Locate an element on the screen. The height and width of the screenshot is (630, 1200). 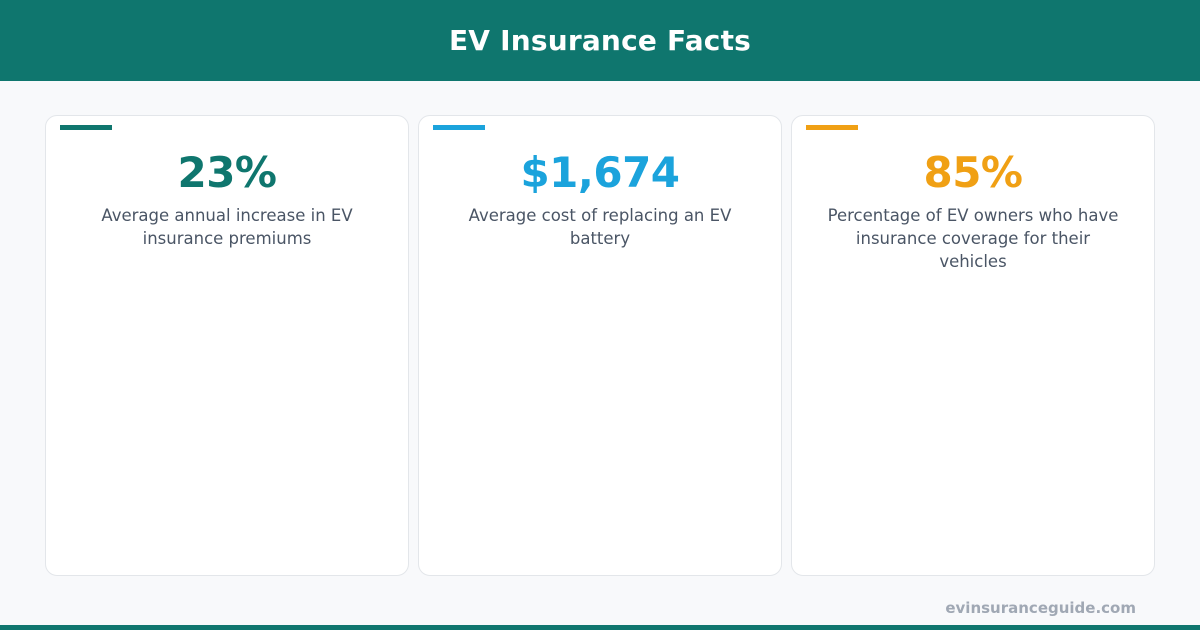
stat-description: Average cost of replacing an EV battery is located at coordinates (600, 227).